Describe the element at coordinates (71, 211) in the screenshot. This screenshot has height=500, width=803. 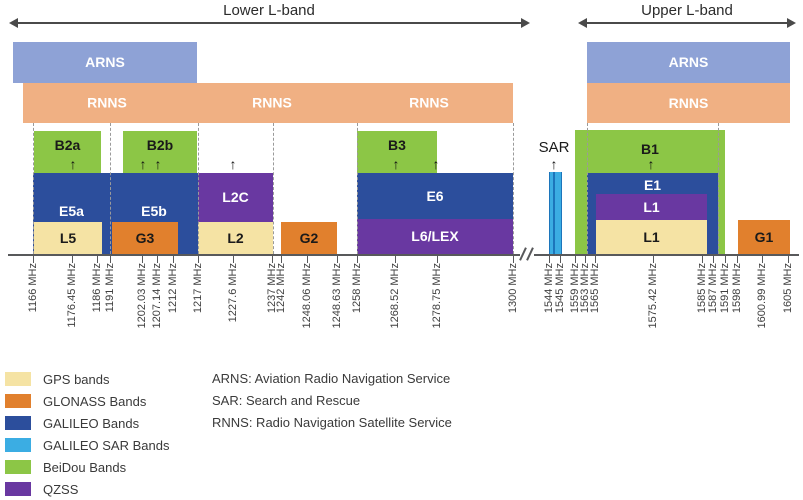
I see `e5a-label: E5a` at that location.